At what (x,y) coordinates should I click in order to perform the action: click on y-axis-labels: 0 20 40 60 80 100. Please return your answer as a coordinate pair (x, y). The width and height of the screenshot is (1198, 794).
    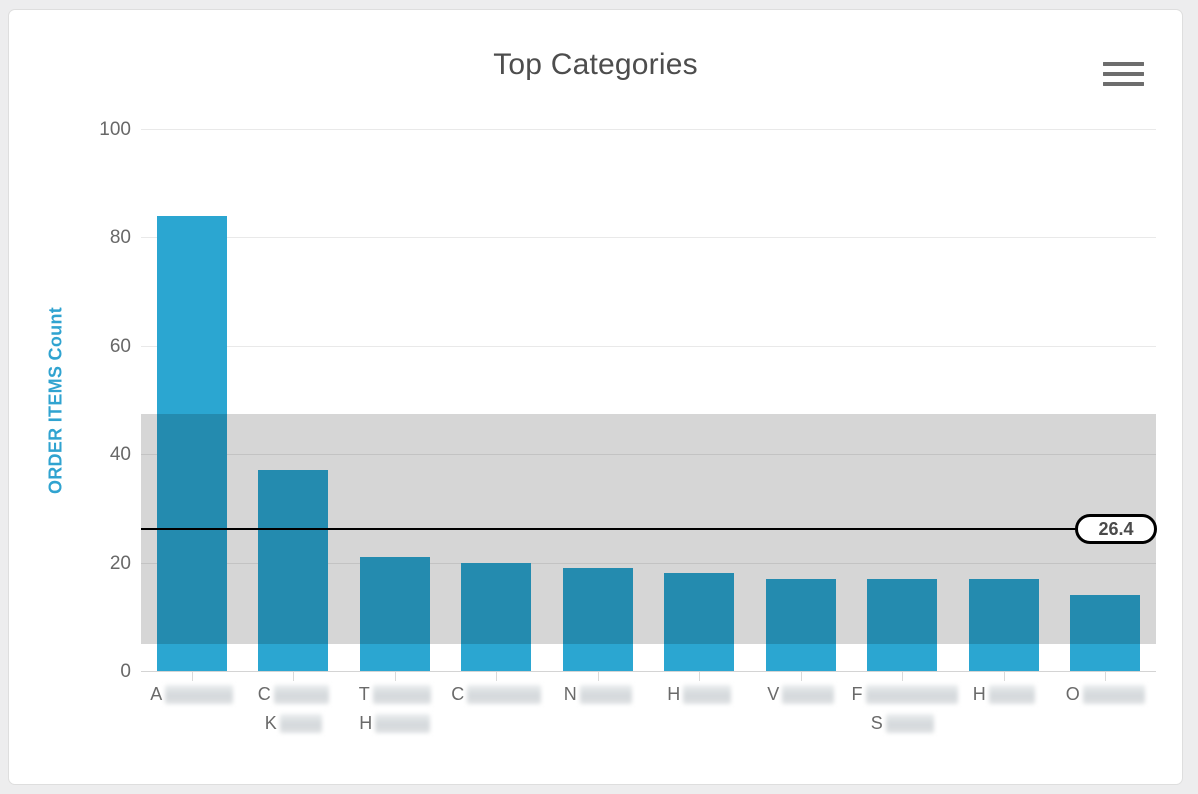
    Looking at the image, I should click on (70, 397).